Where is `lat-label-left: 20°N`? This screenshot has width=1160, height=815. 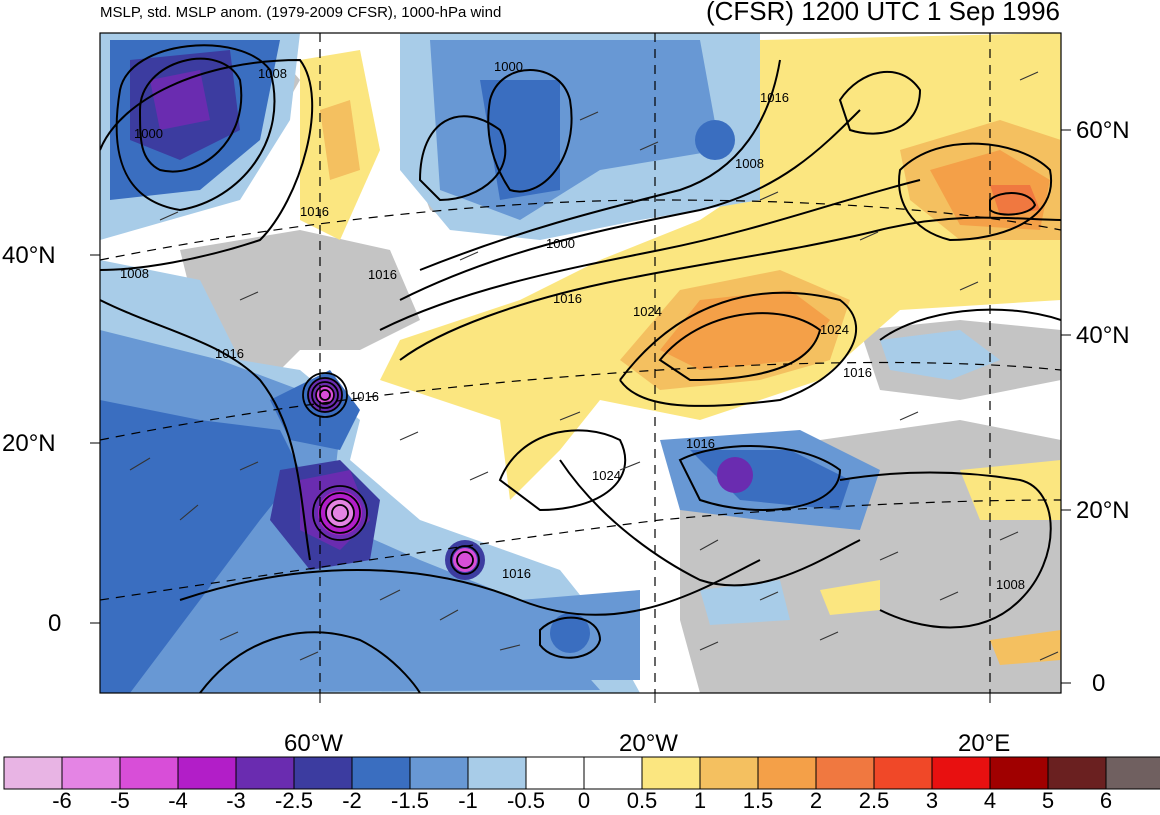
lat-label-left: 20°N is located at coordinates (29, 443).